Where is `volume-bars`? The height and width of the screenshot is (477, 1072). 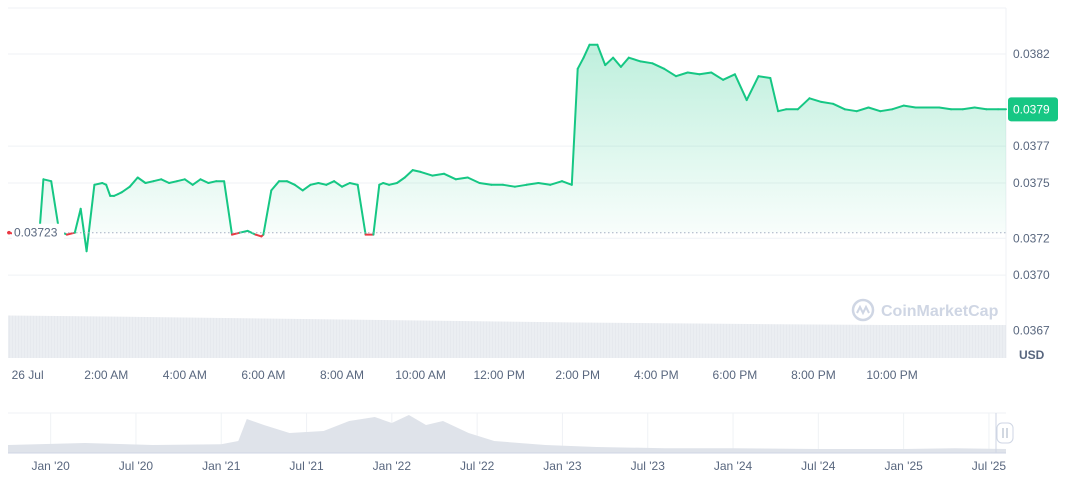 volume-bars is located at coordinates (506, 331).